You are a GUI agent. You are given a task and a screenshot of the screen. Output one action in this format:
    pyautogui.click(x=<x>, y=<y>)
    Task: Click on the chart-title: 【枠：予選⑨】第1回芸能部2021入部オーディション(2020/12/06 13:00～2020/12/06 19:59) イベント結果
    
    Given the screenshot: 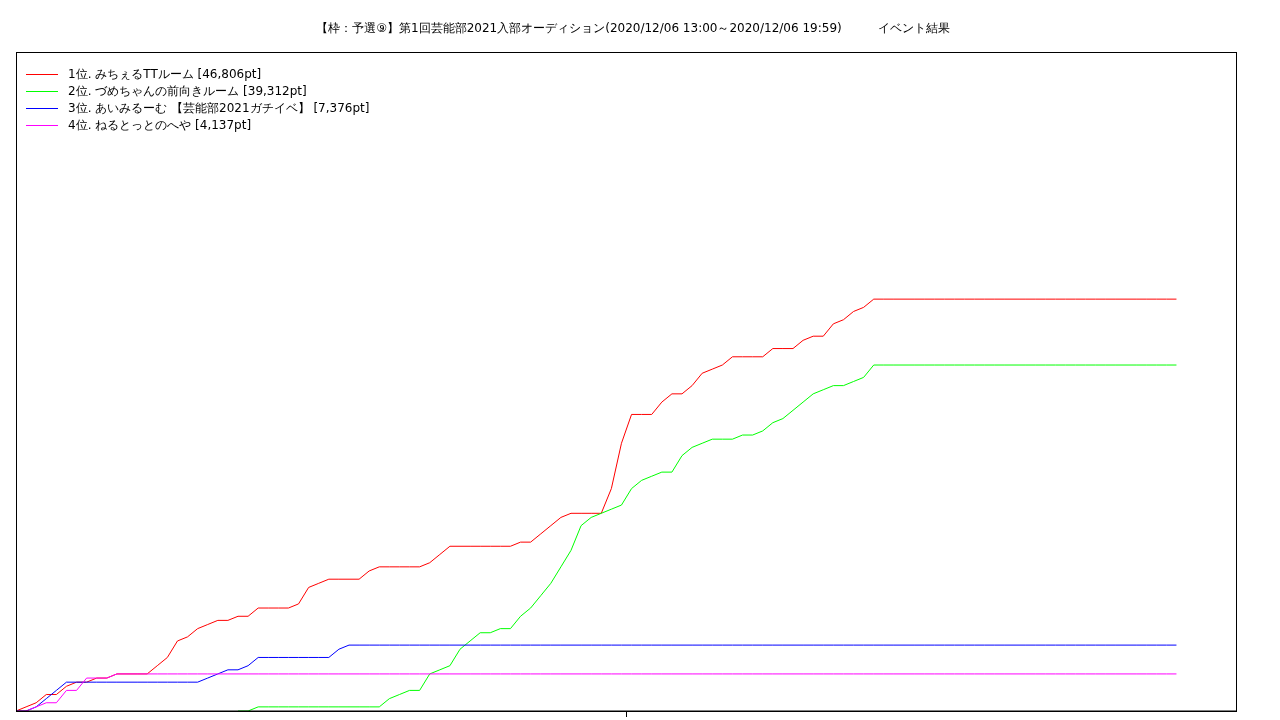 What is the action you would take?
    pyautogui.click(x=633, y=28)
    